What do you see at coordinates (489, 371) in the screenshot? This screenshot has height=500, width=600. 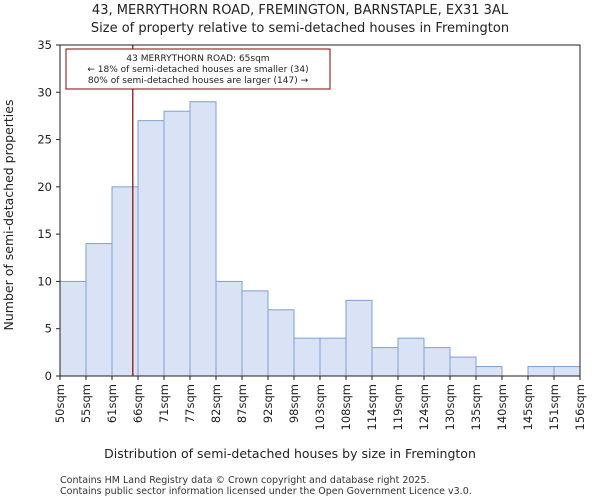 I see `bar-135sqm` at bounding box center [489, 371].